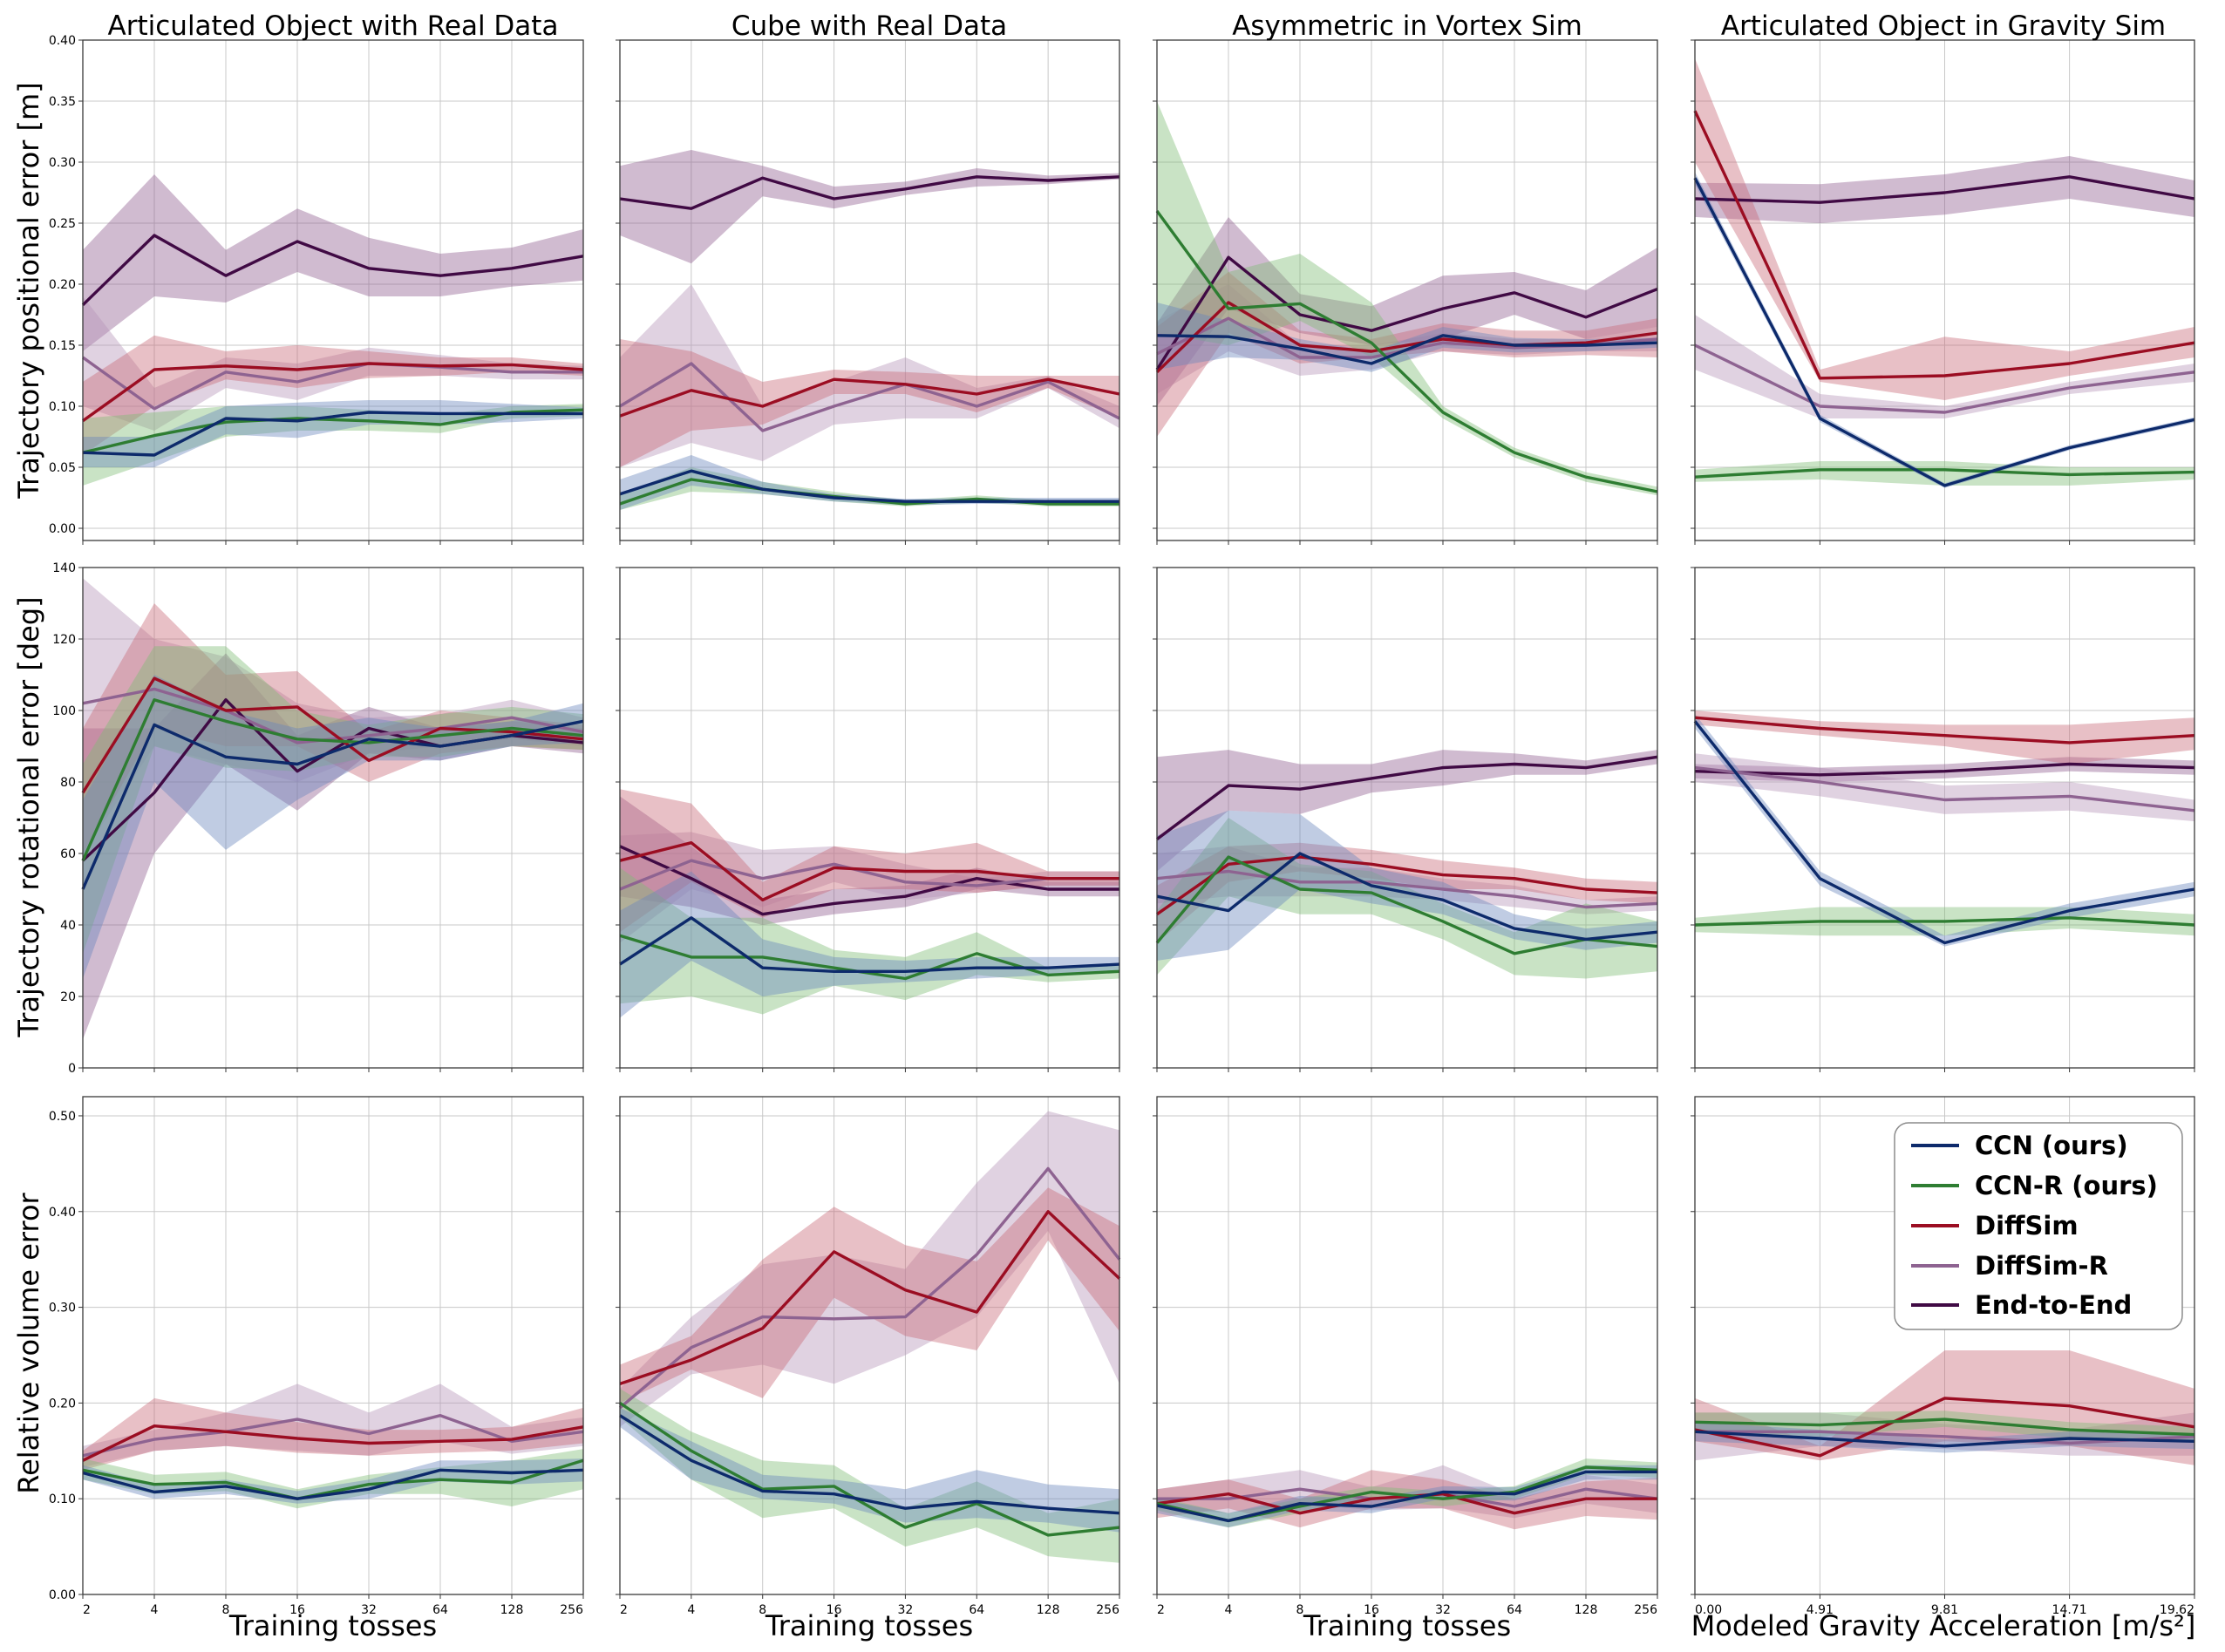 This screenshot has height=1652, width=2225. I want to click on band-ccn-r-r1c3, so click(1407, 298).